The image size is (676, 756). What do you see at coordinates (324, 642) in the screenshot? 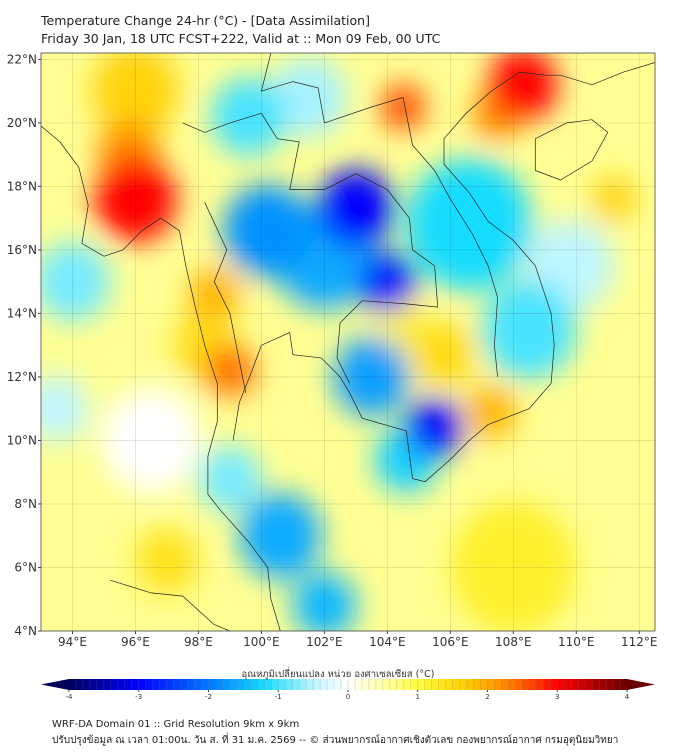
I see `lon-tick-label: 102°E` at bounding box center [324, 642].